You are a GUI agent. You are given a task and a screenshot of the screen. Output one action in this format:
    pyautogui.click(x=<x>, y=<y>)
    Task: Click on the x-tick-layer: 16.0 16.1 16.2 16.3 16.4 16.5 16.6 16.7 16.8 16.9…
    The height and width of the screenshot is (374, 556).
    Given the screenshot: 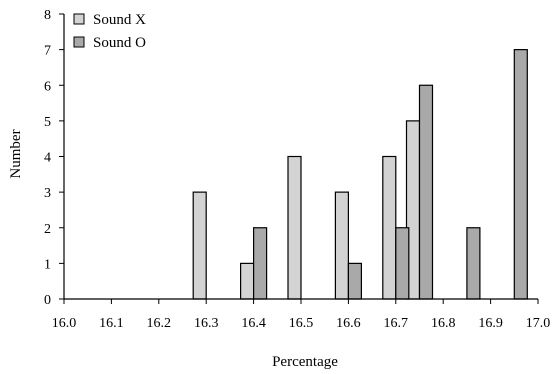 What is the action you would take?
    pyautogui.click(x=301, y=315)
    